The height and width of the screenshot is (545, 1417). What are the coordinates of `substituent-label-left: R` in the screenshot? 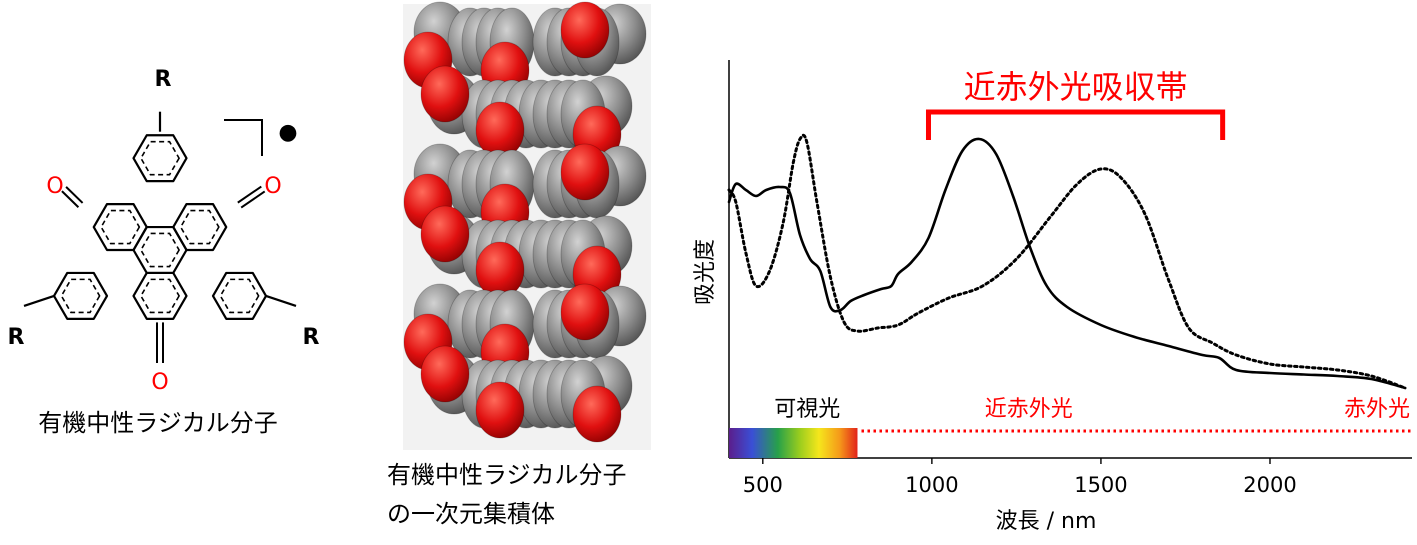 It's located at (16, 337).